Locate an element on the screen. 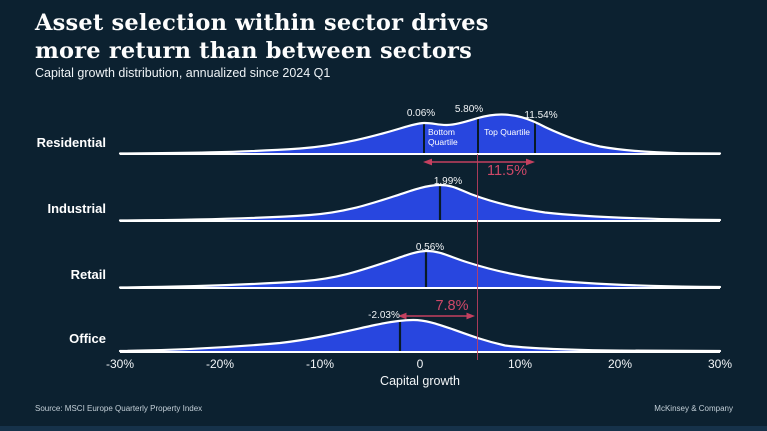  residential-q3-value: 11.54% is located at coordinates (541, 115).